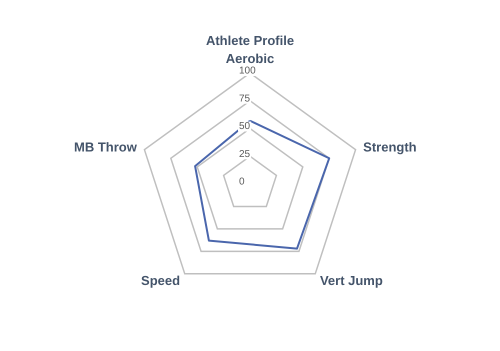 This screenshot has height=351, width=500. I want to click on spoke-label: Aerobic, so click(250, 58).